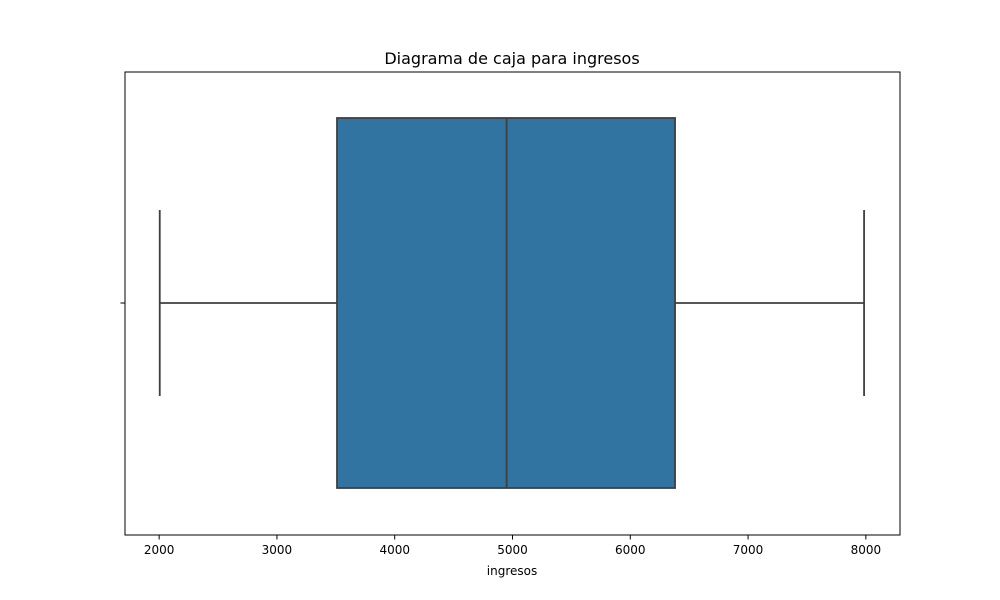 The height and width of the screenshot is (600, 1000). Describe the element at coordinates (748, 550) in the screenshot. I see `x-tick-label: 7000` at that location.